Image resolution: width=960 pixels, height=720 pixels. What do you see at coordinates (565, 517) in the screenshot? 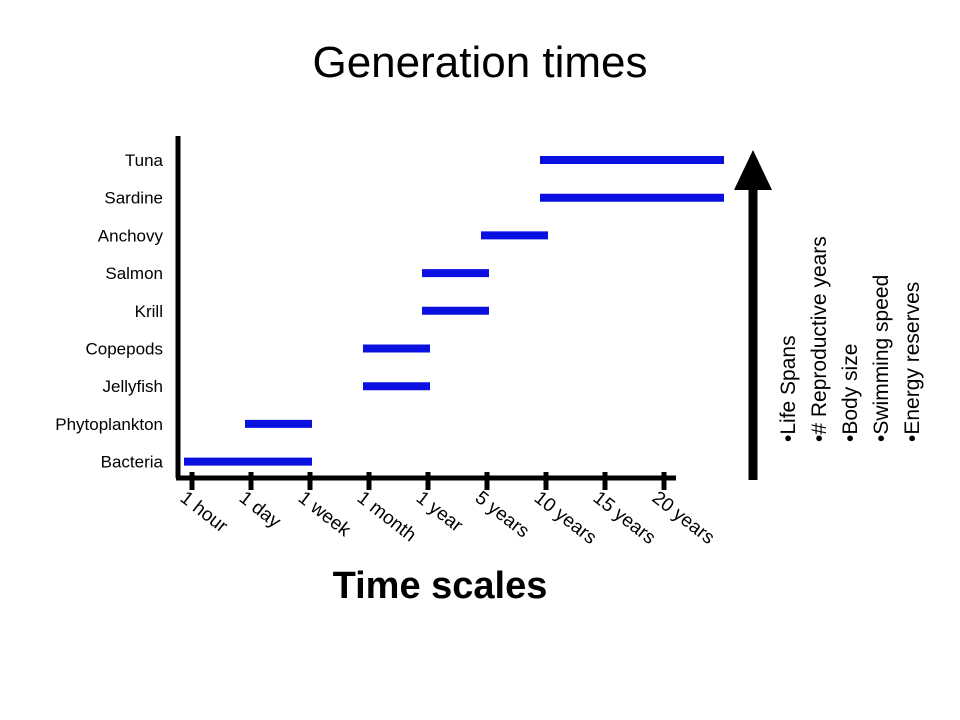
I see `x-tick-label: 10 years` at bounding box center [565, 517].